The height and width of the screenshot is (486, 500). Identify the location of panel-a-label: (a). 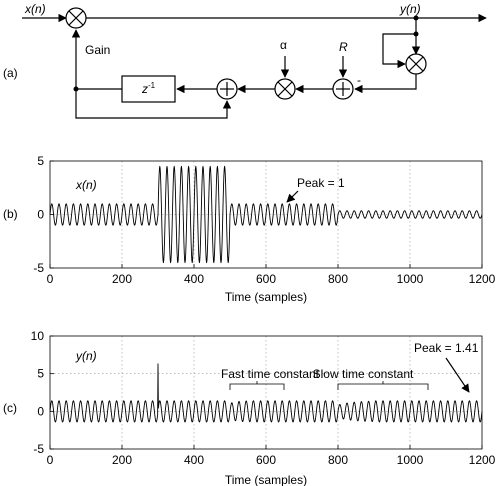
(10, 73).